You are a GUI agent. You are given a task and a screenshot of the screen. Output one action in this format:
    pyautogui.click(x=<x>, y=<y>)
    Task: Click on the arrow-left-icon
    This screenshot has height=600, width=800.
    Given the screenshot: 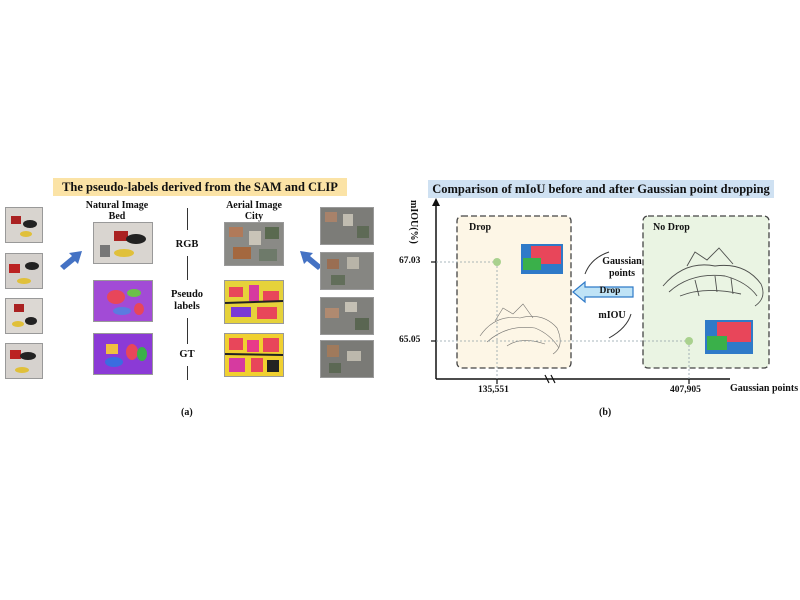 What is the action you would take?
    pyautogui.click(x=311, y=260)
    